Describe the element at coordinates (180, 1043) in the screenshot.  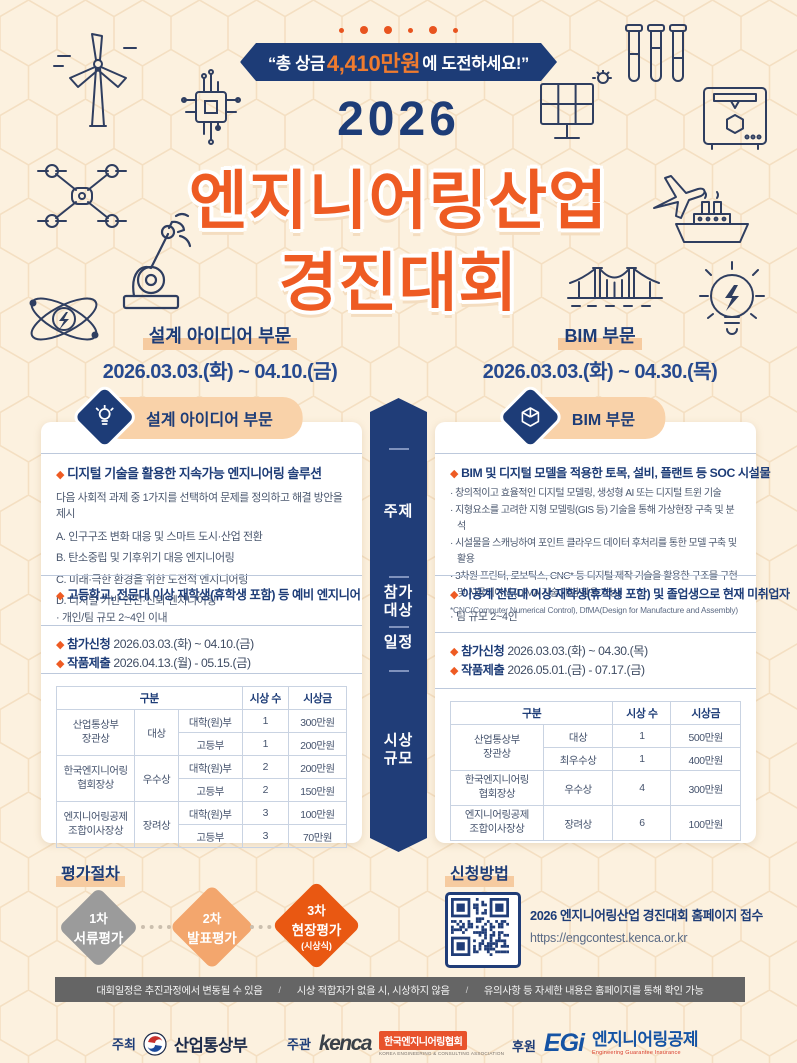
I see `host-group: 주최 산업통상부` at that location.